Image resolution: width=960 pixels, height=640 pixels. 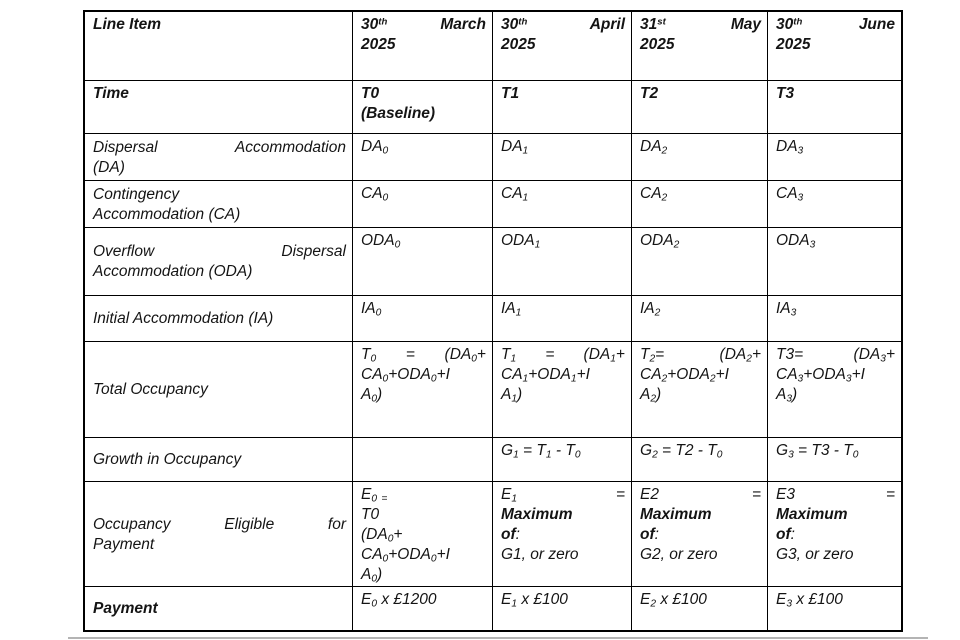 I want to click on text-line: Time, so click(x=111, y=93).